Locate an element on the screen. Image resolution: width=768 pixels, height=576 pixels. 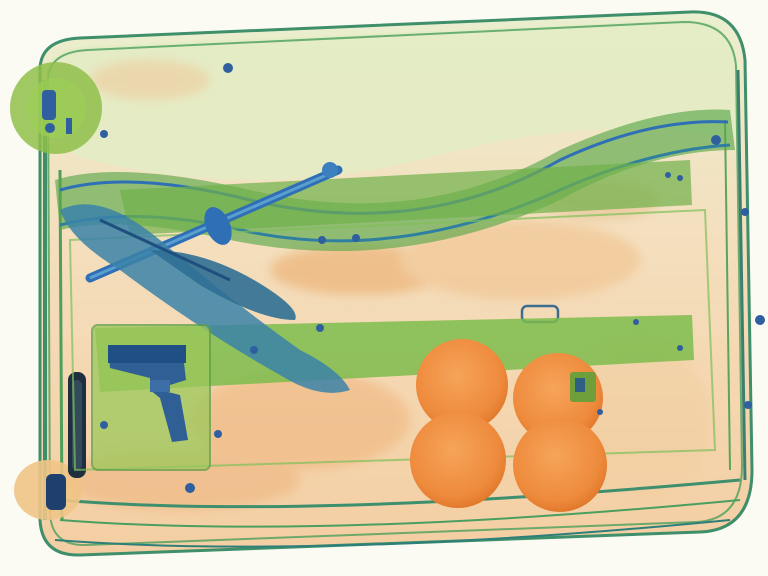
handgun is located at coordinates (151, 397).